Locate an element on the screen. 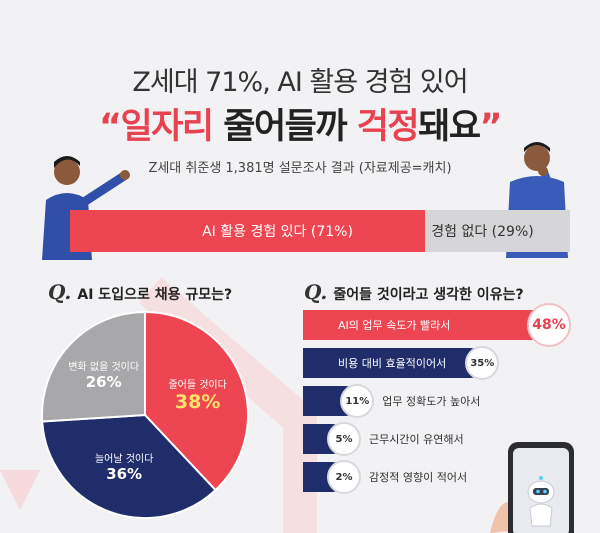  pie-label-value: 36% is located at coordinates (124, 473).